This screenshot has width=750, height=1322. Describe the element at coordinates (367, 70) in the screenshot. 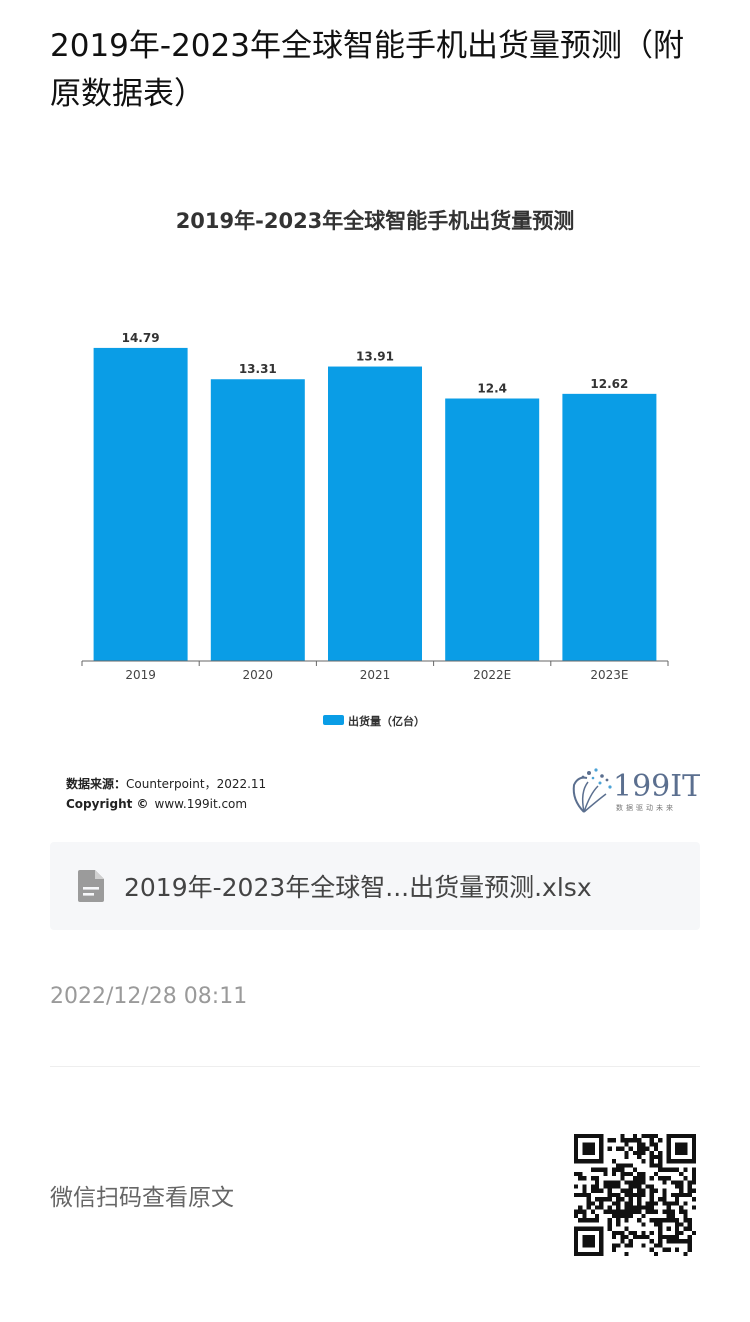

I see `page-title: 2019年-2023年全球智能手机出货量预测（附原数据表）` at that location.